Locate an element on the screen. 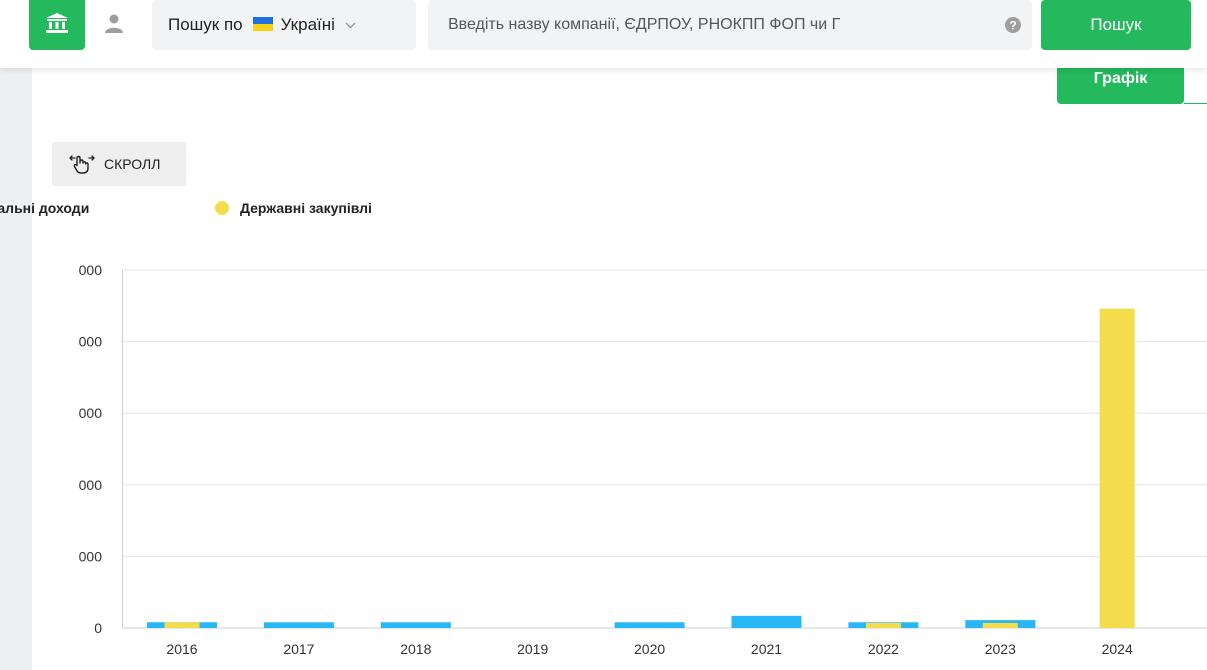  legend-dot-procurement is located at coordinates (222, 208).